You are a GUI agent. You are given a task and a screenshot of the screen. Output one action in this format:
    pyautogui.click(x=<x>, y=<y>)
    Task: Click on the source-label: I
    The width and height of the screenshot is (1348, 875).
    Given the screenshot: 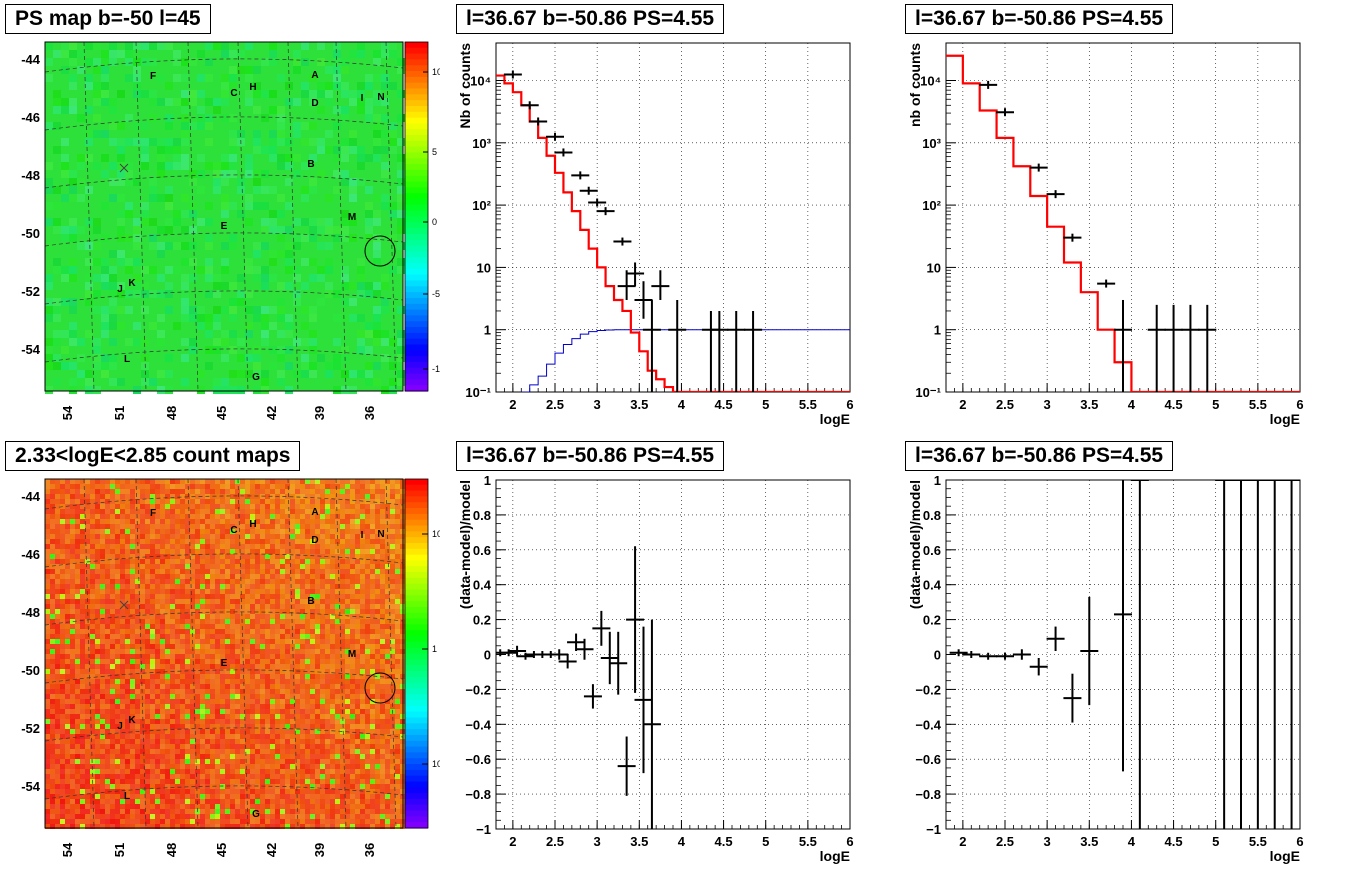 What is the action you would take?
    pyautogui.click(x=362, y=535)
    